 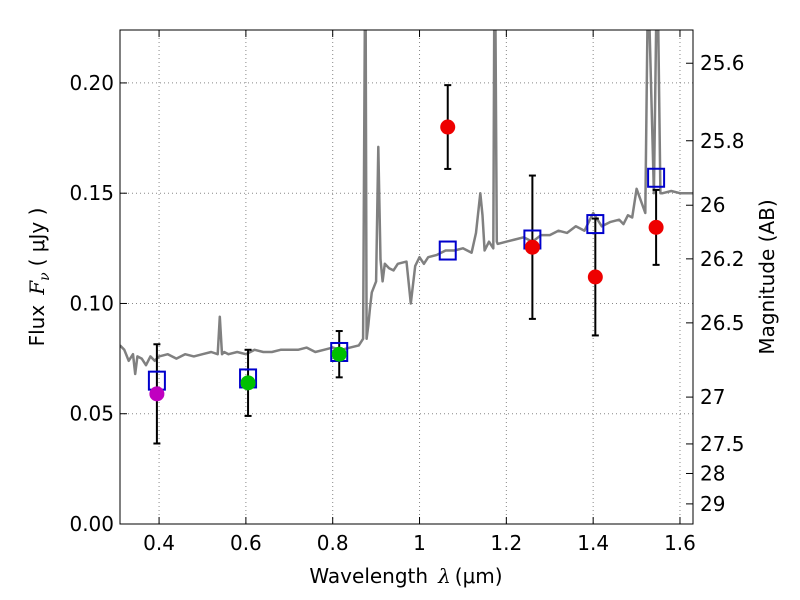 What do you see at coordinates (680, 543) in the screenshot?
I see `x-tick-label: 1.6` at bounding box center [680, 543].